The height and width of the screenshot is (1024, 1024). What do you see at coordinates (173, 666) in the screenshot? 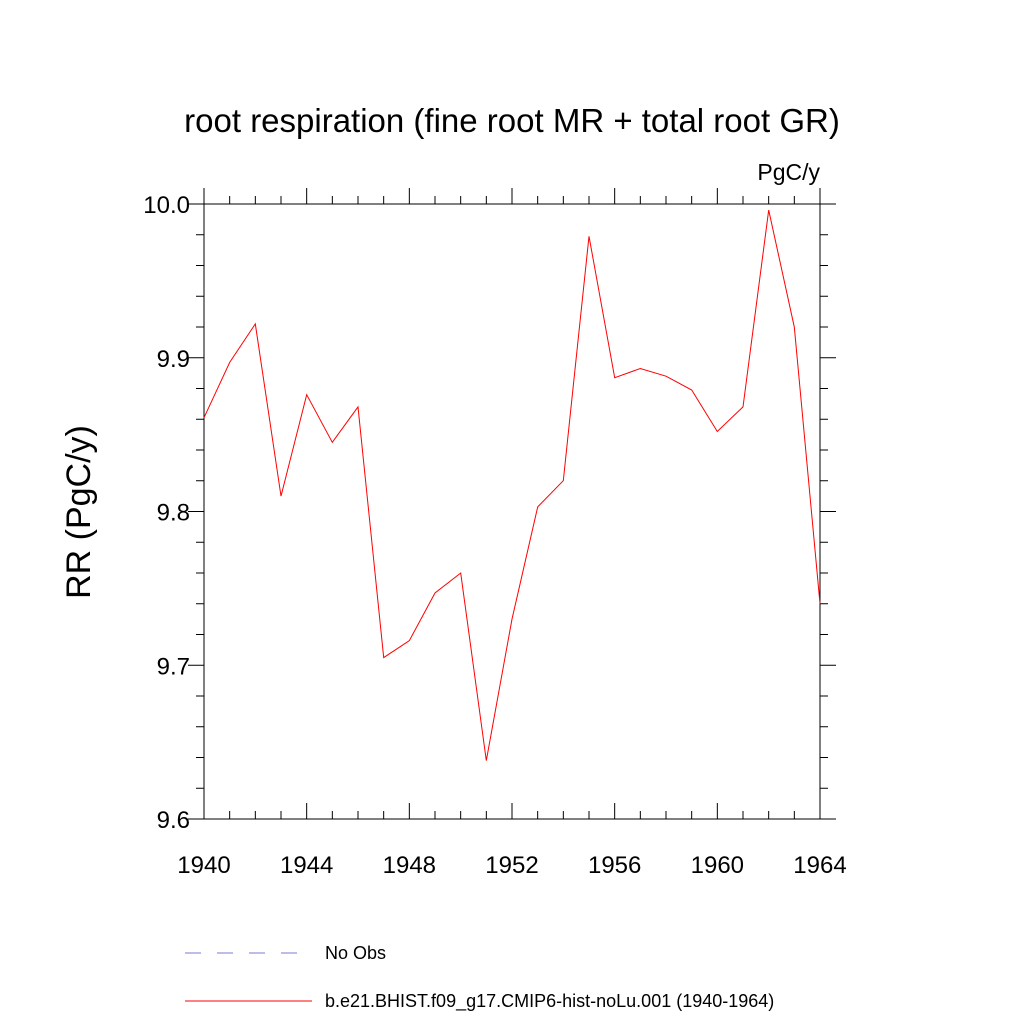
I see `y-tick-label: 9.7` at bounding box center [173, 666].